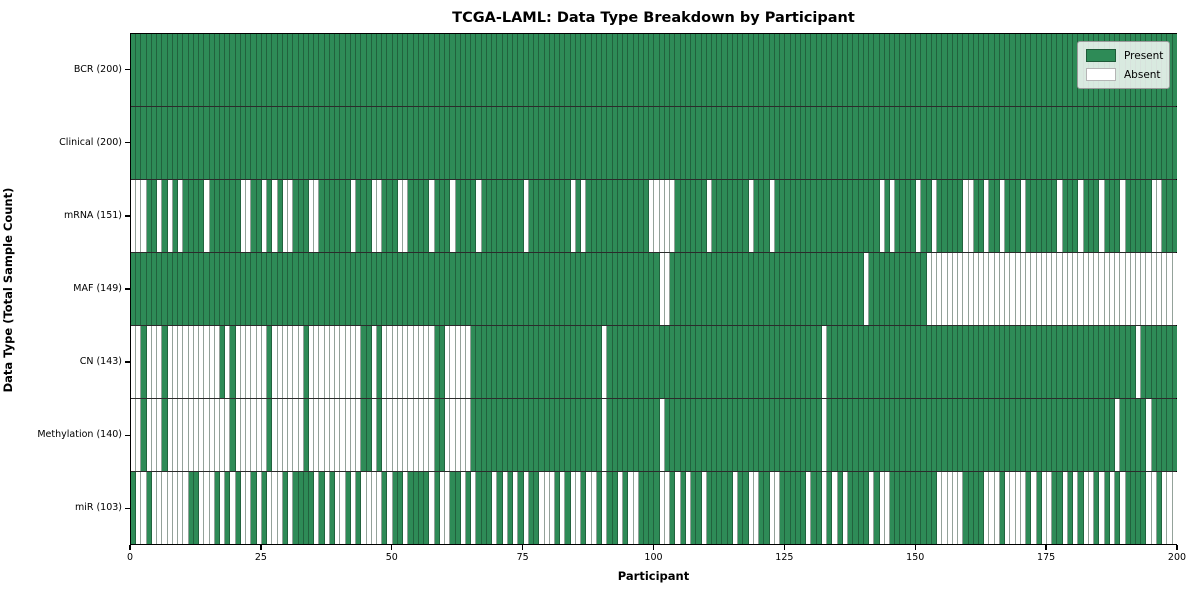  I want to click on x-tick-label: 125, so click(784, 557).